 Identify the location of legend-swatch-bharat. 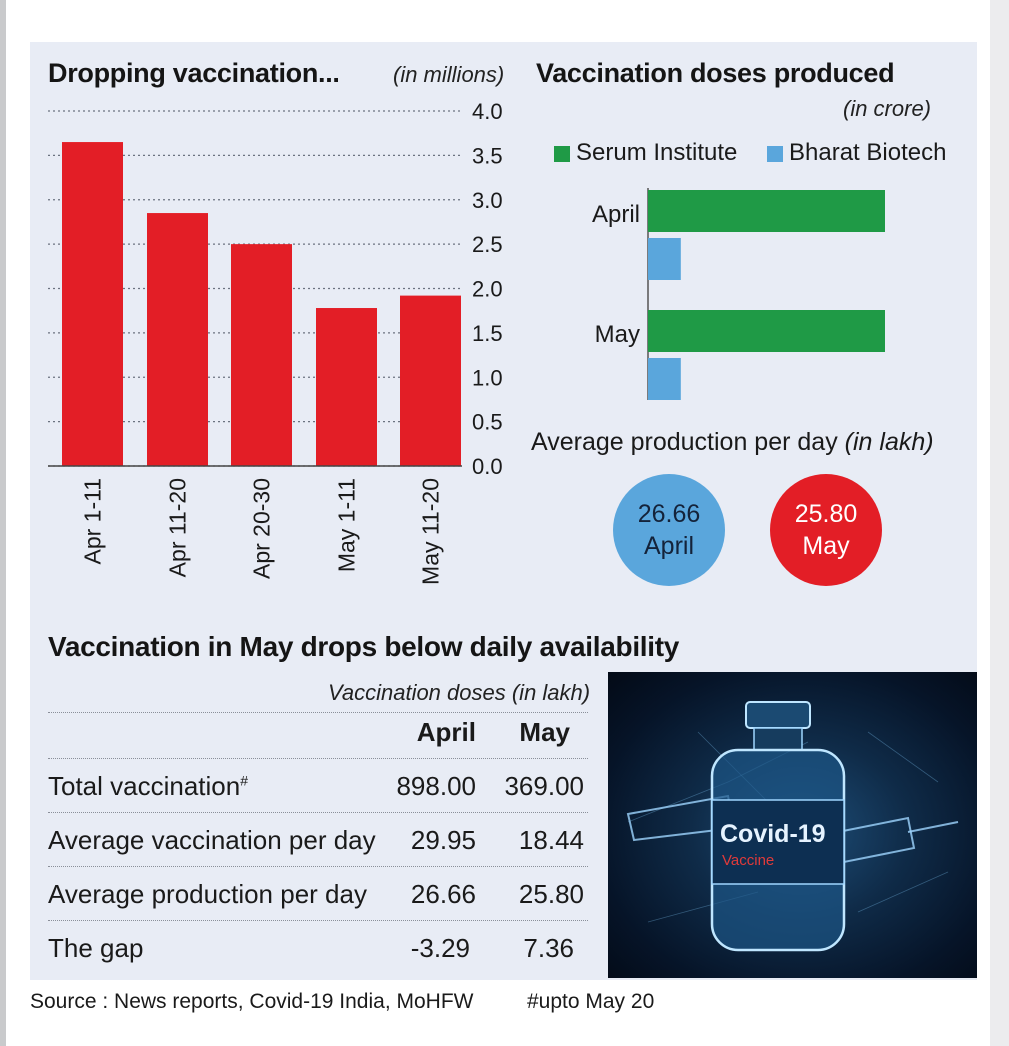
(775, 154).